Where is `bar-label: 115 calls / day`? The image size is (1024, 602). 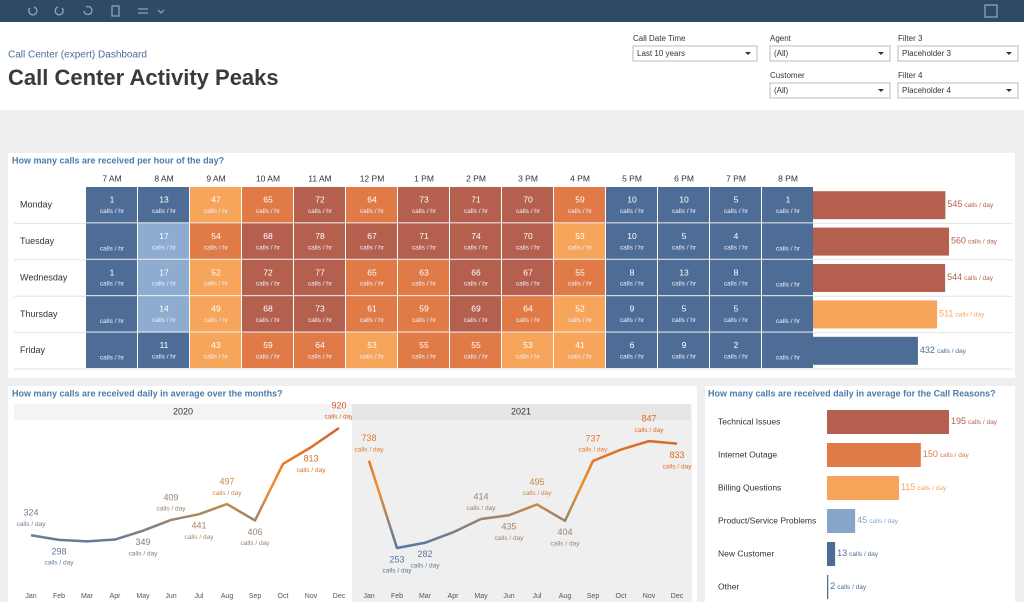
bar-label: 115 calls / day is located at coordinates (924, 487).